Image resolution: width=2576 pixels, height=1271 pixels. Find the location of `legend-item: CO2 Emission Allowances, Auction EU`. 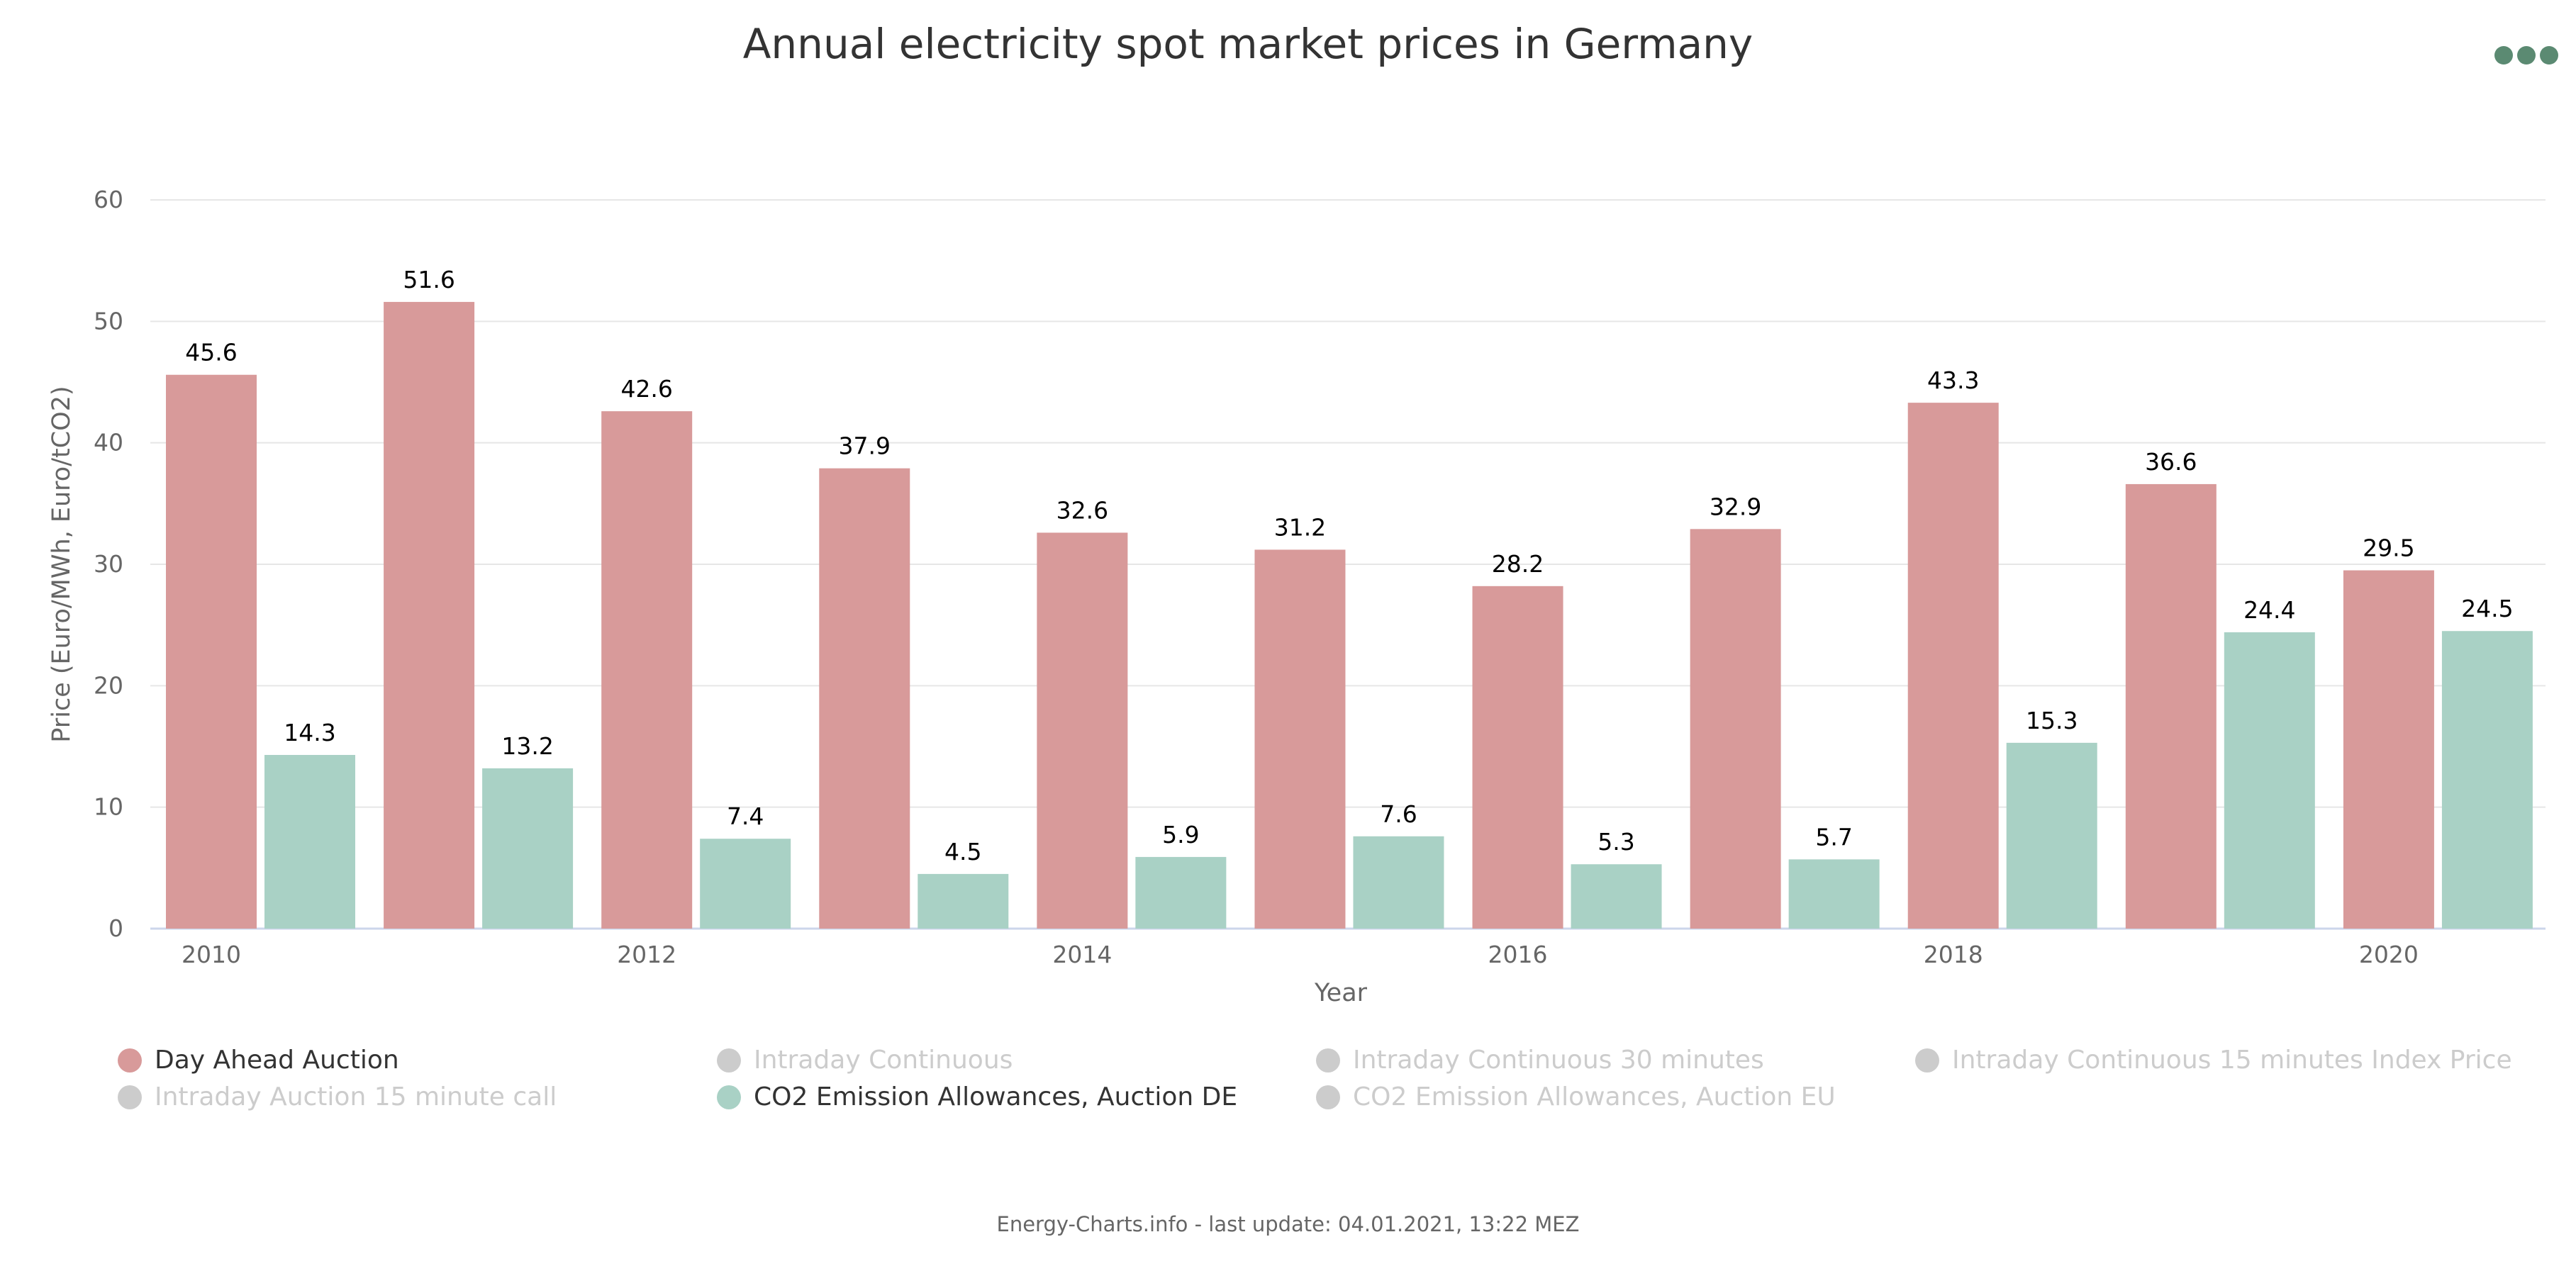

legend-item: CO2 Emission Allowances, Auction EU is located at coordinates (1576, 1097).